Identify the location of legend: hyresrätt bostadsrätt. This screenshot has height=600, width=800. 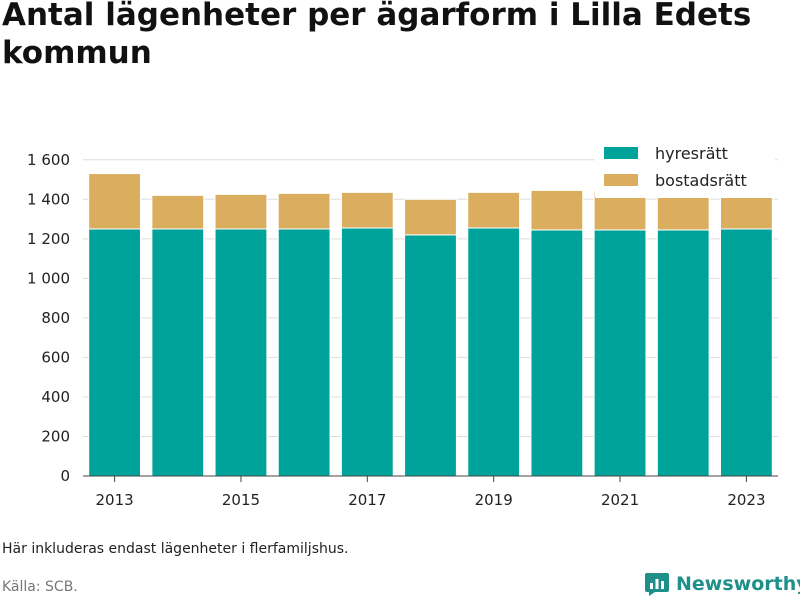
(685, 169).